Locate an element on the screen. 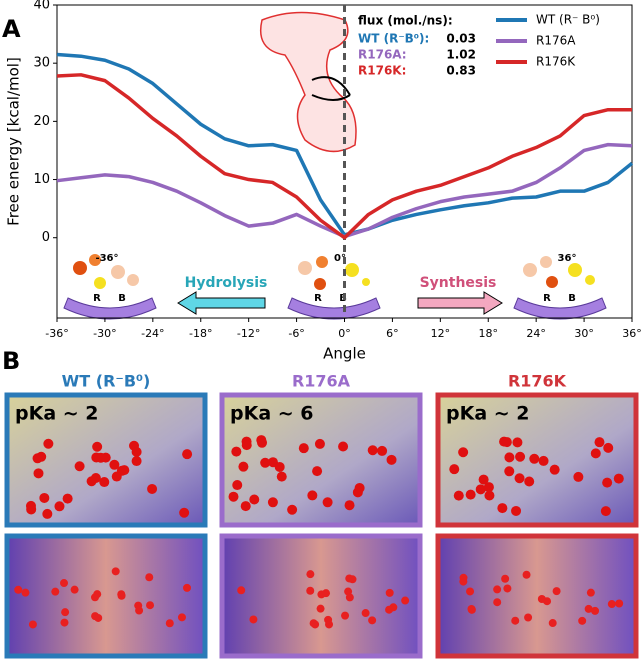  y-tick-label: 20 is located at coordinates (41, 121).